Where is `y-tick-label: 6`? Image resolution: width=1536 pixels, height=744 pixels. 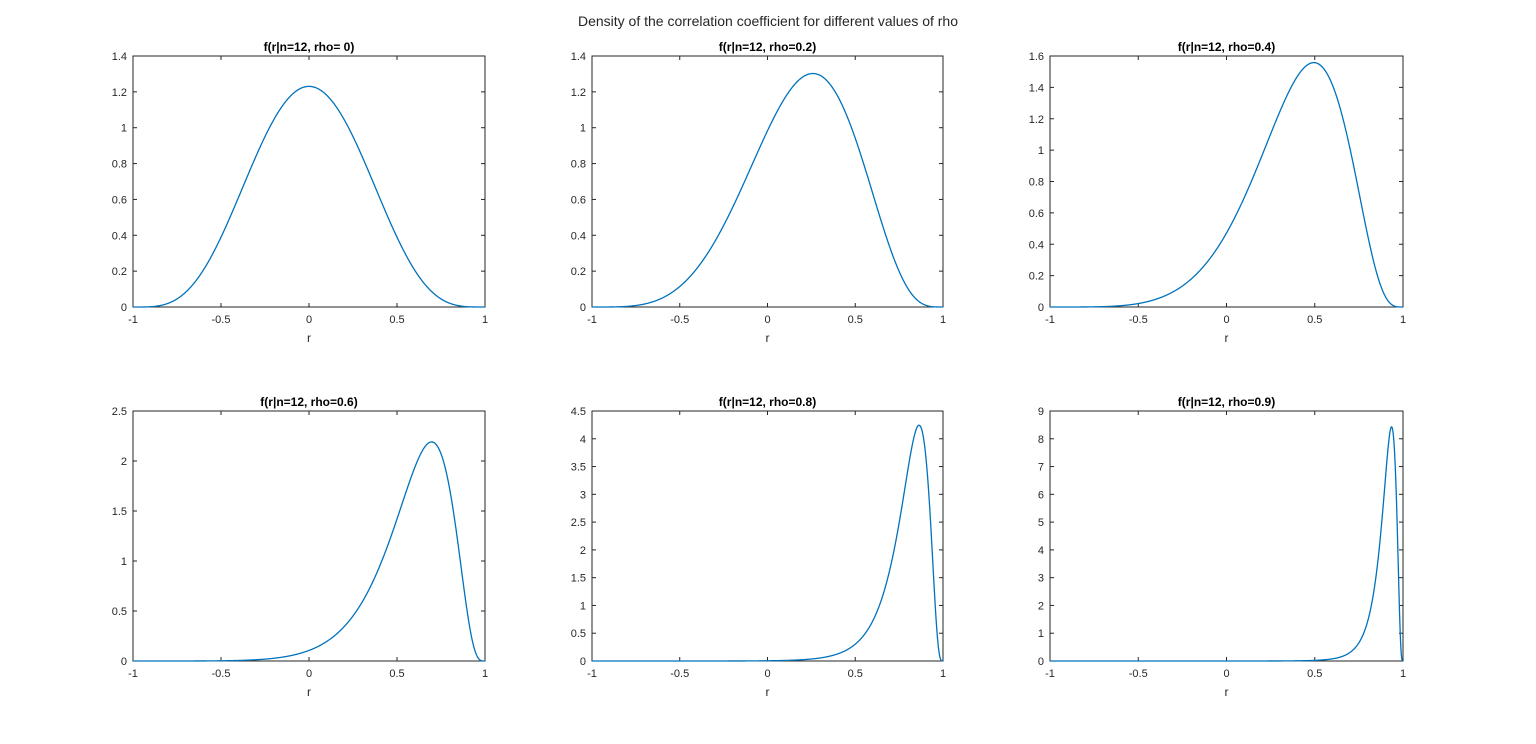 y-tick-label: 6 is located at coordinates (1041, 495).